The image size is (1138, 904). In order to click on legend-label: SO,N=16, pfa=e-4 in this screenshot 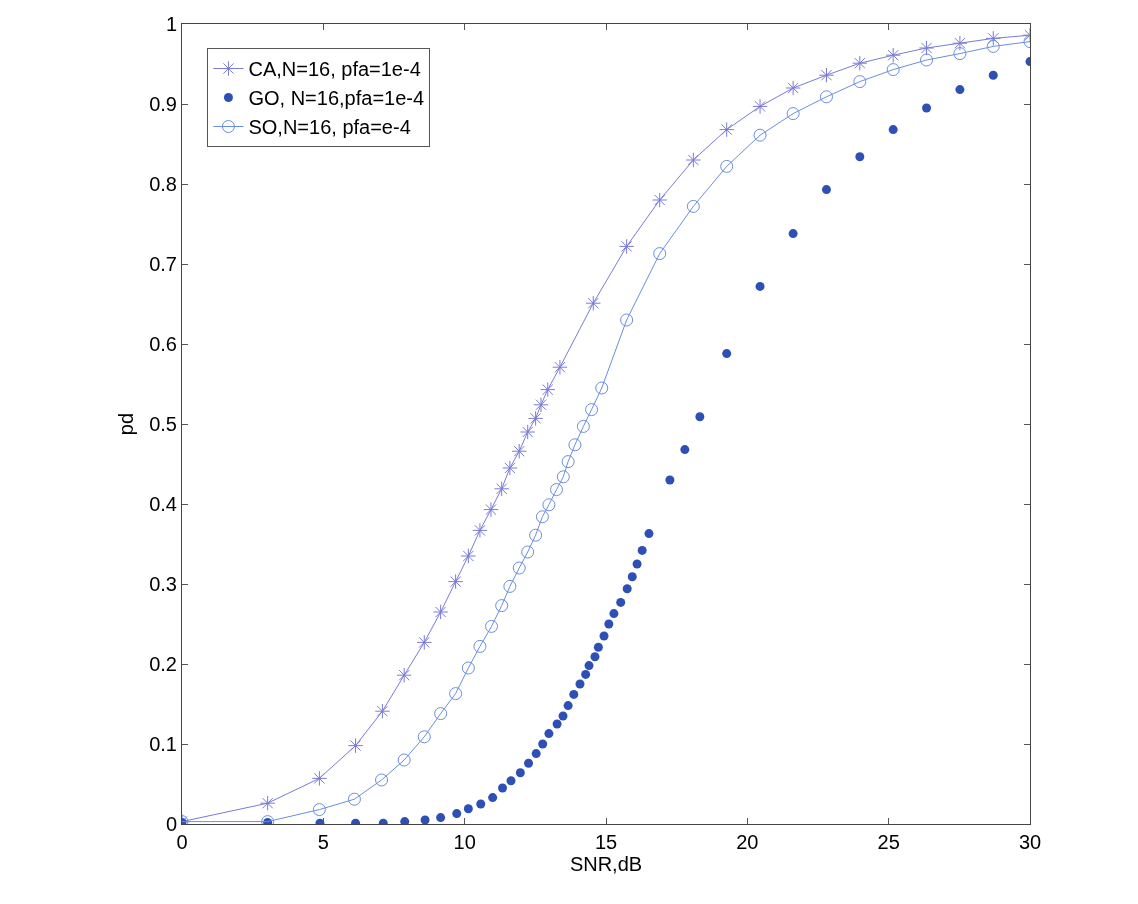, I will do `click(329, 127)`.